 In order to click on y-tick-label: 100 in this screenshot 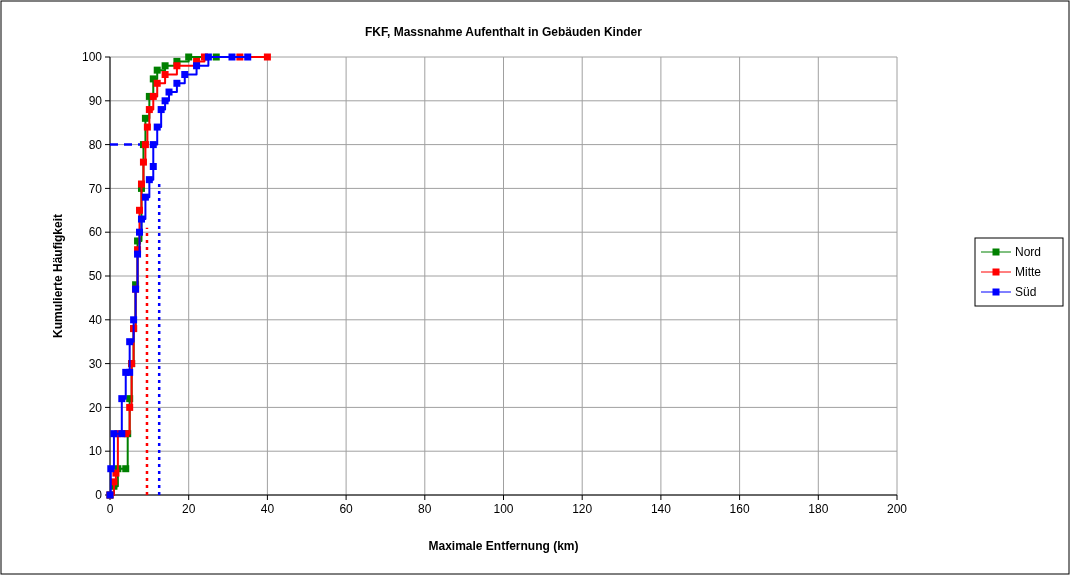, I will do `click(92, 57)`.